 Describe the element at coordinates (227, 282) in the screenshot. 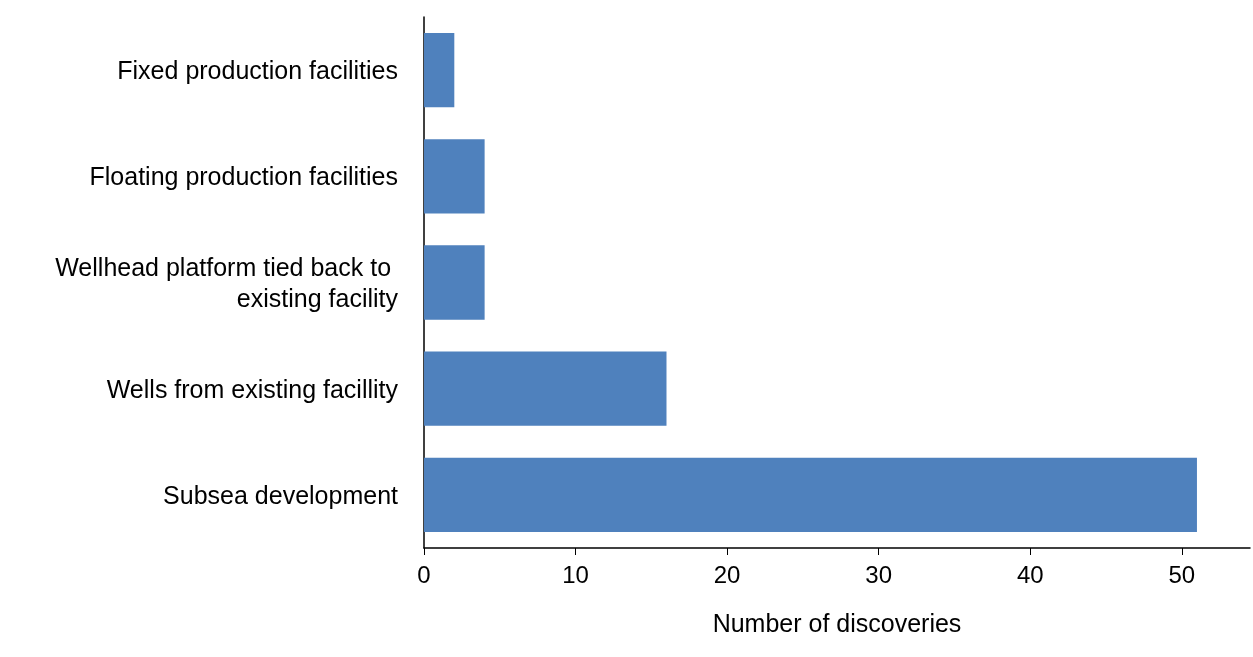

I see `y-tick-label: Wellhead platform tied back to existing facility` at that location.